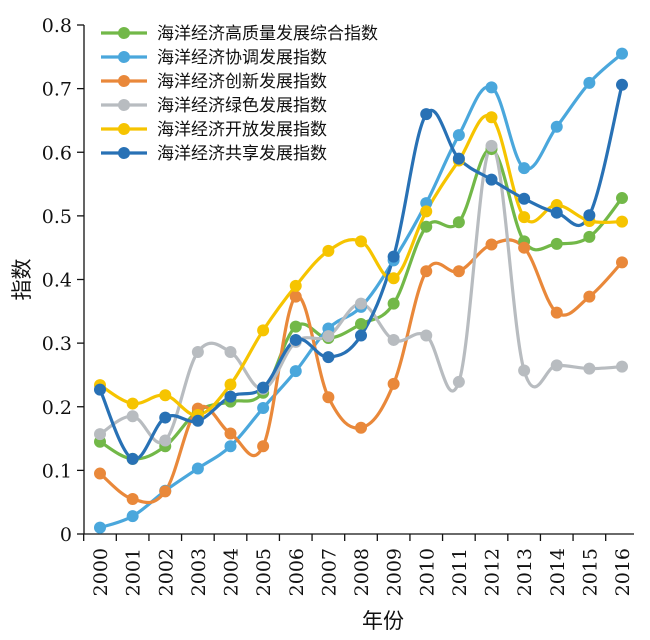 Image resolution: width=650 pixels, height=640 pixels. What do you see at coordinates (427, 572) in the screenshot?
I see `x-tick-label: 2010` at bounding box center [427, 572].